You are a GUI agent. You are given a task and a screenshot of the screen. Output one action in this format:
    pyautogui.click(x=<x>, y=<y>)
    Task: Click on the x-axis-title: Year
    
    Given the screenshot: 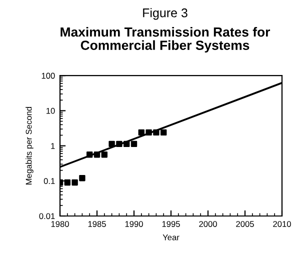 What is the action you would take?
    pyautogui.click(x=171, y=237)
    